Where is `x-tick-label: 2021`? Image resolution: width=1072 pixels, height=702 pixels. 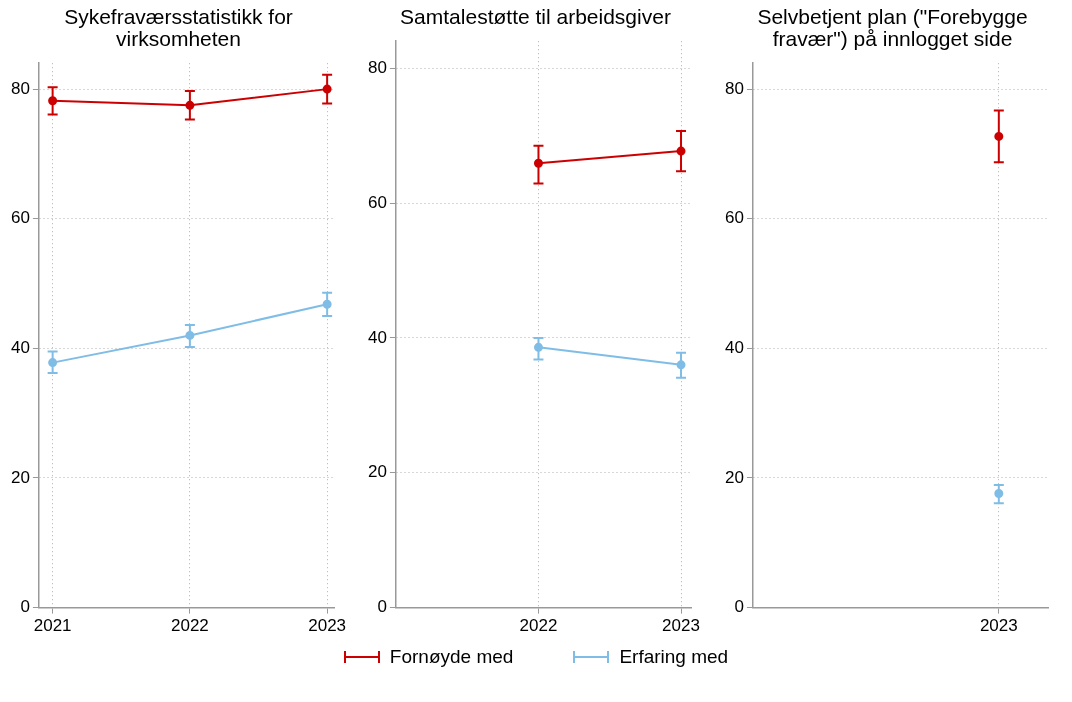
x-tick-label: 2021 is located at coordinates (52, 626).